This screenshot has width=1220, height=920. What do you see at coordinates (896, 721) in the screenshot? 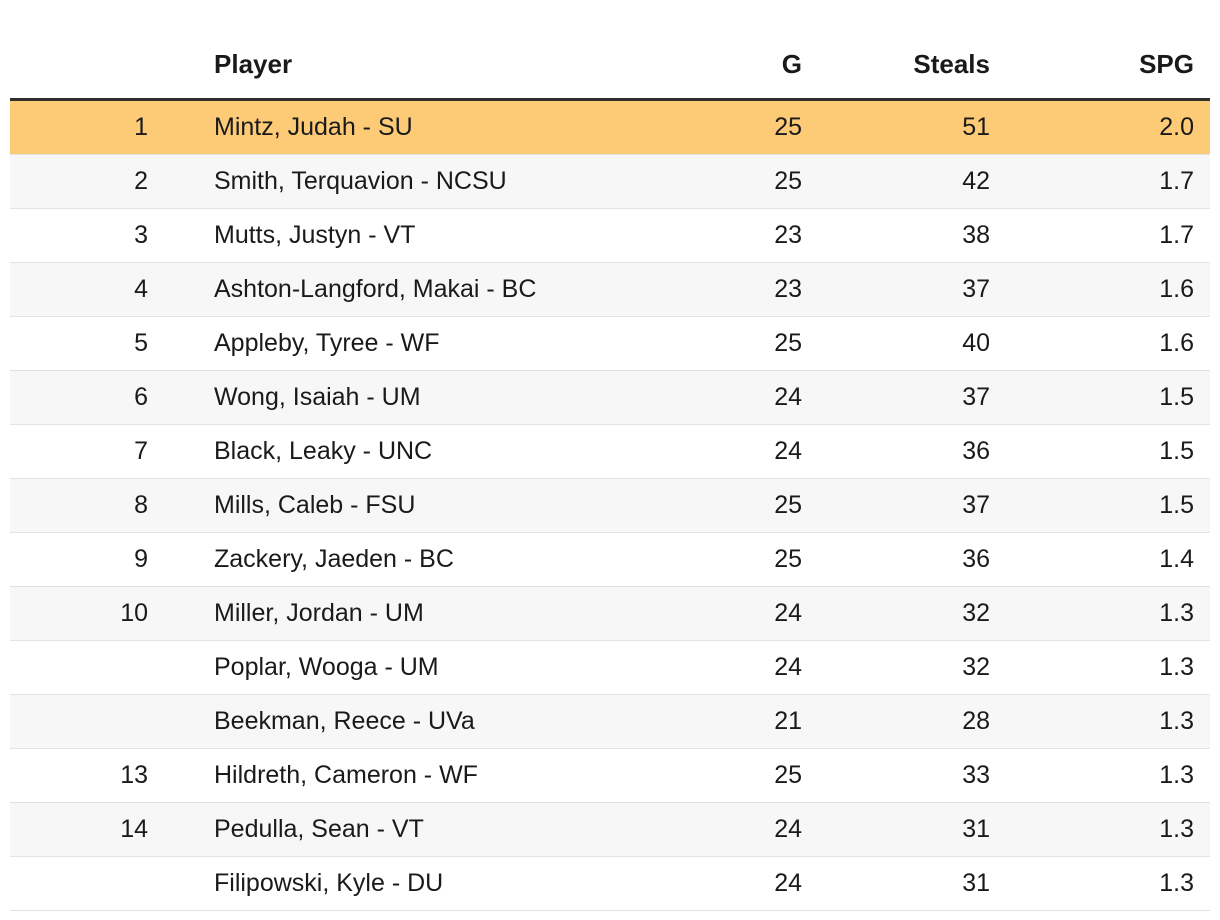
I see `steals-cell: 28` at bounding box center [896, 721].